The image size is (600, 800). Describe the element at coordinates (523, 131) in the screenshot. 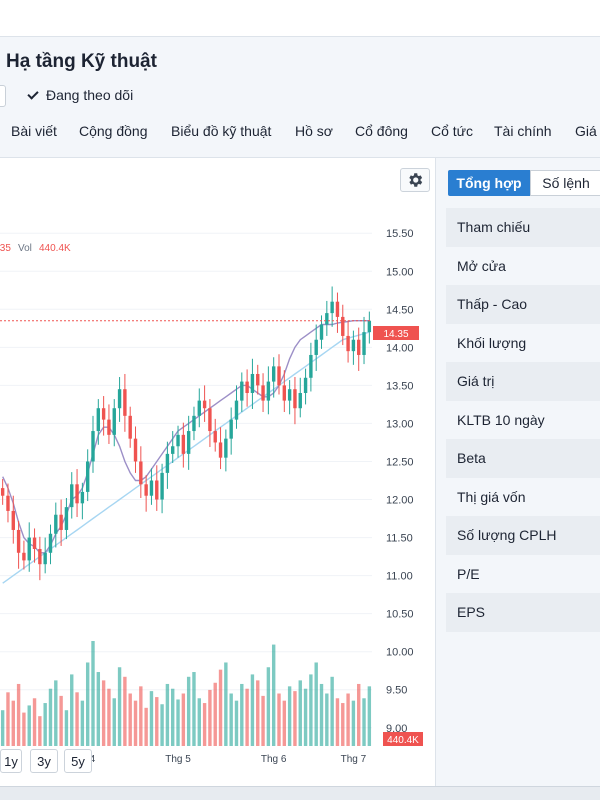

I see `tab-tai-chinh: Tài chính` at that location.